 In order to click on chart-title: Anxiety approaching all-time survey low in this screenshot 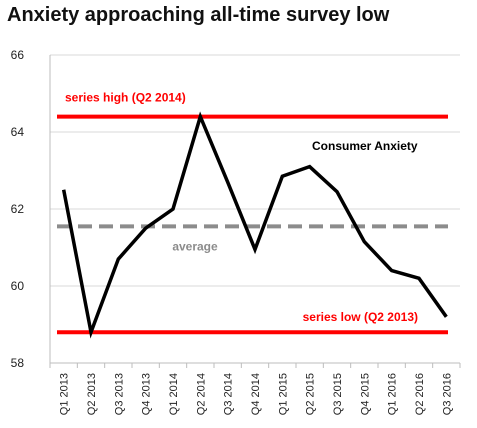, I will do `click(198, 15)`.